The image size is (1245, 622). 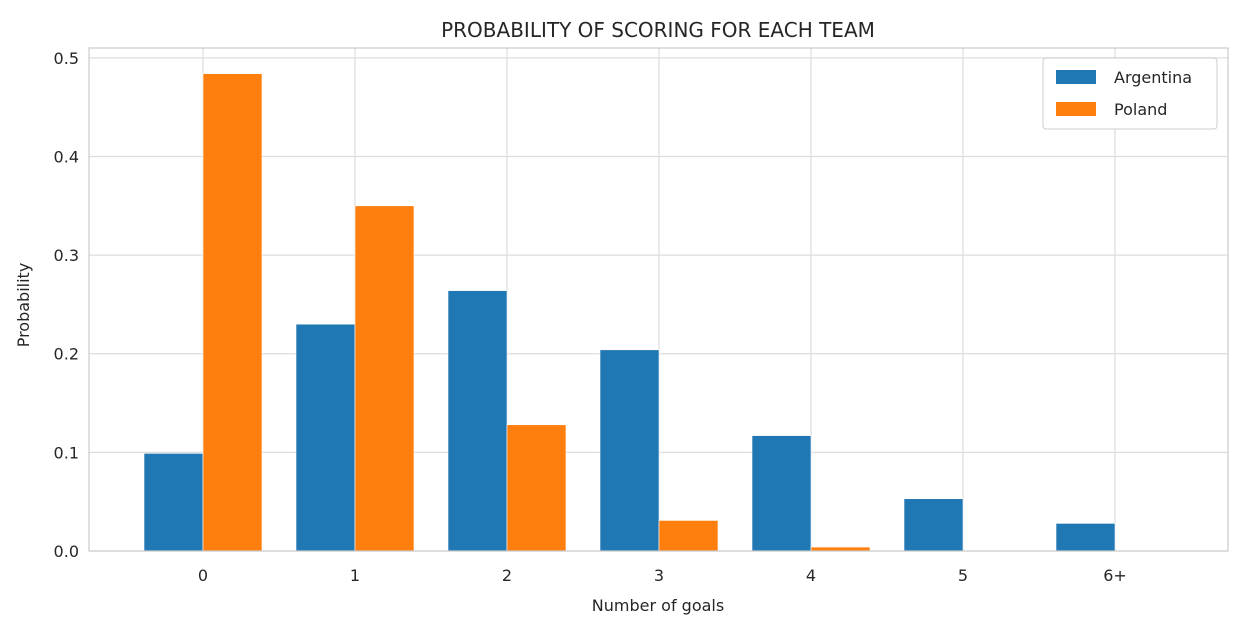 What do you see at coordinates (658, 30) in the screenshot?
I see `chart-title: PROBABILITY OF SCORING FOR EACH TEAM` at bounding box center [658, 30].